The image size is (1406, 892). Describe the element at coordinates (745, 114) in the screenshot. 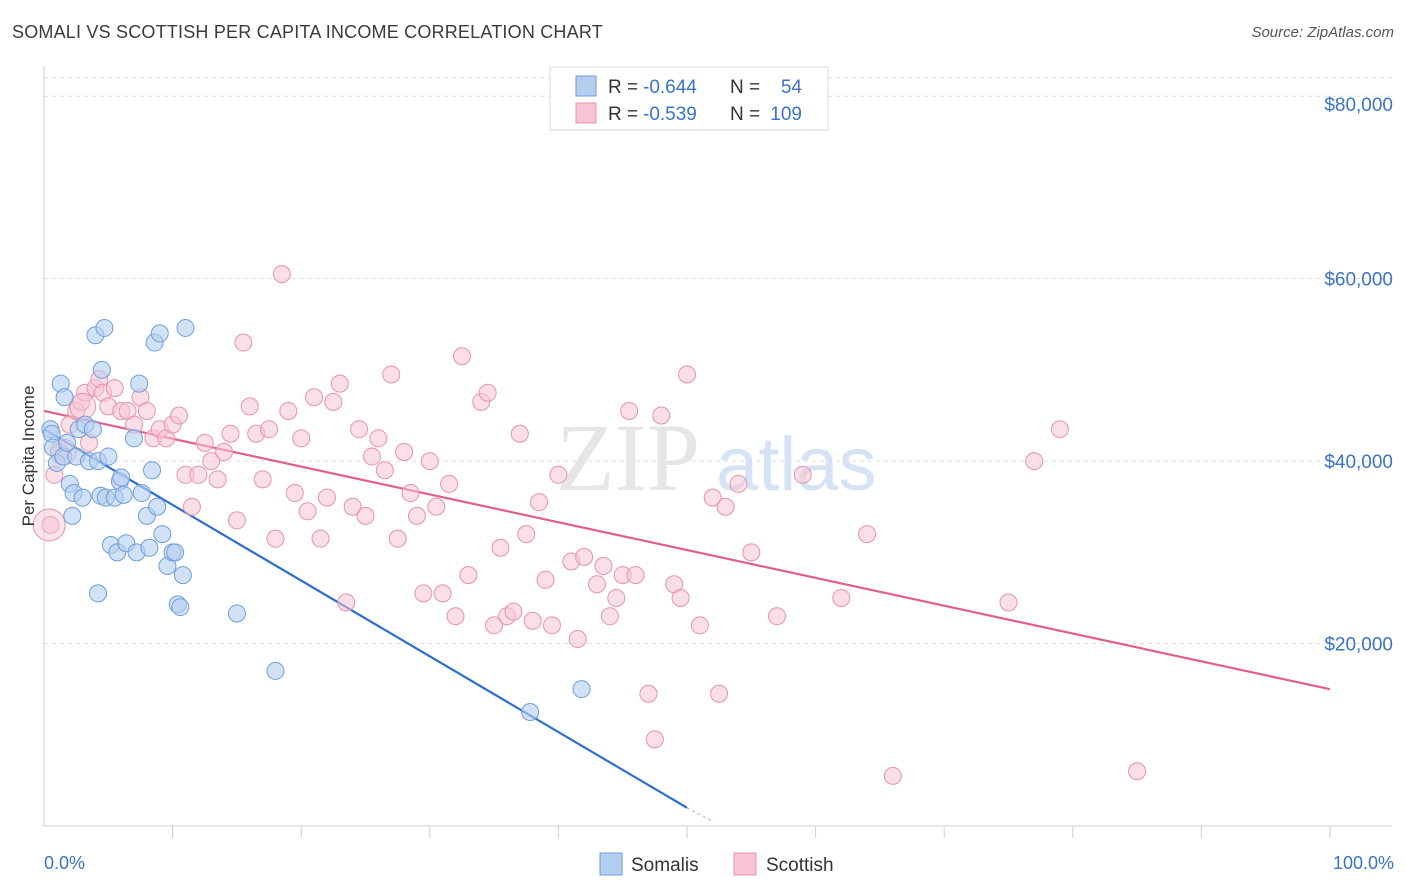

I see `legend-scottish-n-label: N =` at that location.